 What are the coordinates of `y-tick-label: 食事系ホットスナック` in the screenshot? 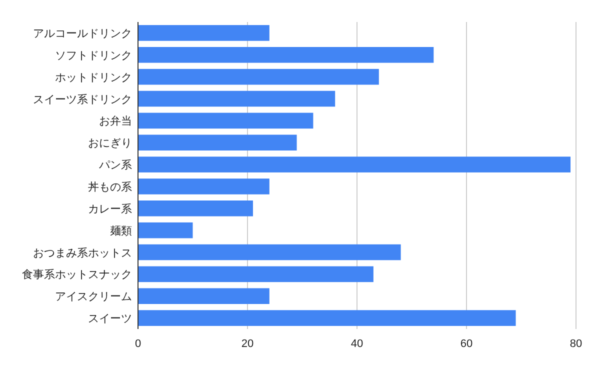 It's located at (77, 275).